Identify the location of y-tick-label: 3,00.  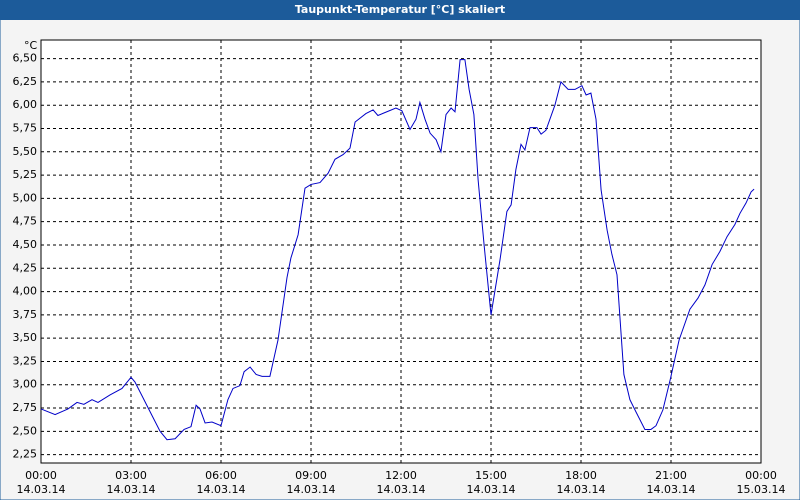
(25, 384).